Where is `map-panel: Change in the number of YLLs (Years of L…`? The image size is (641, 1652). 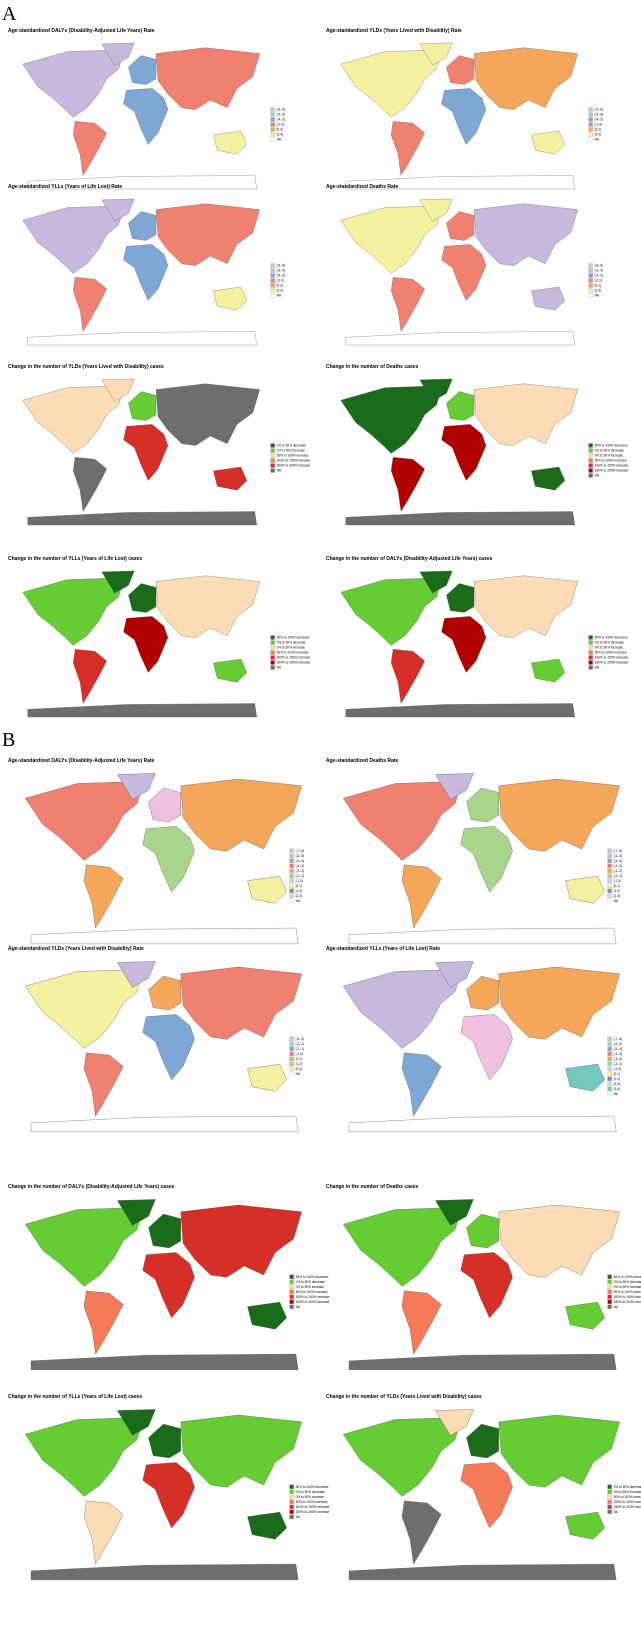
map-panel: Change in the number of YLLs (Years of L… is located at coordinates (159, 637).